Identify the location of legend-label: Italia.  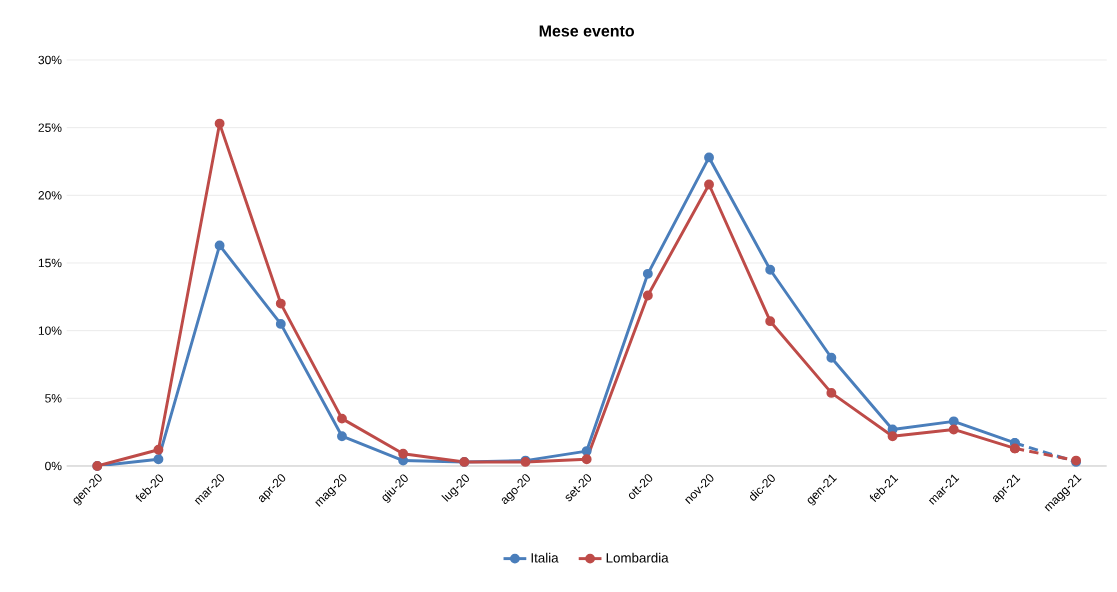
(545, 557).